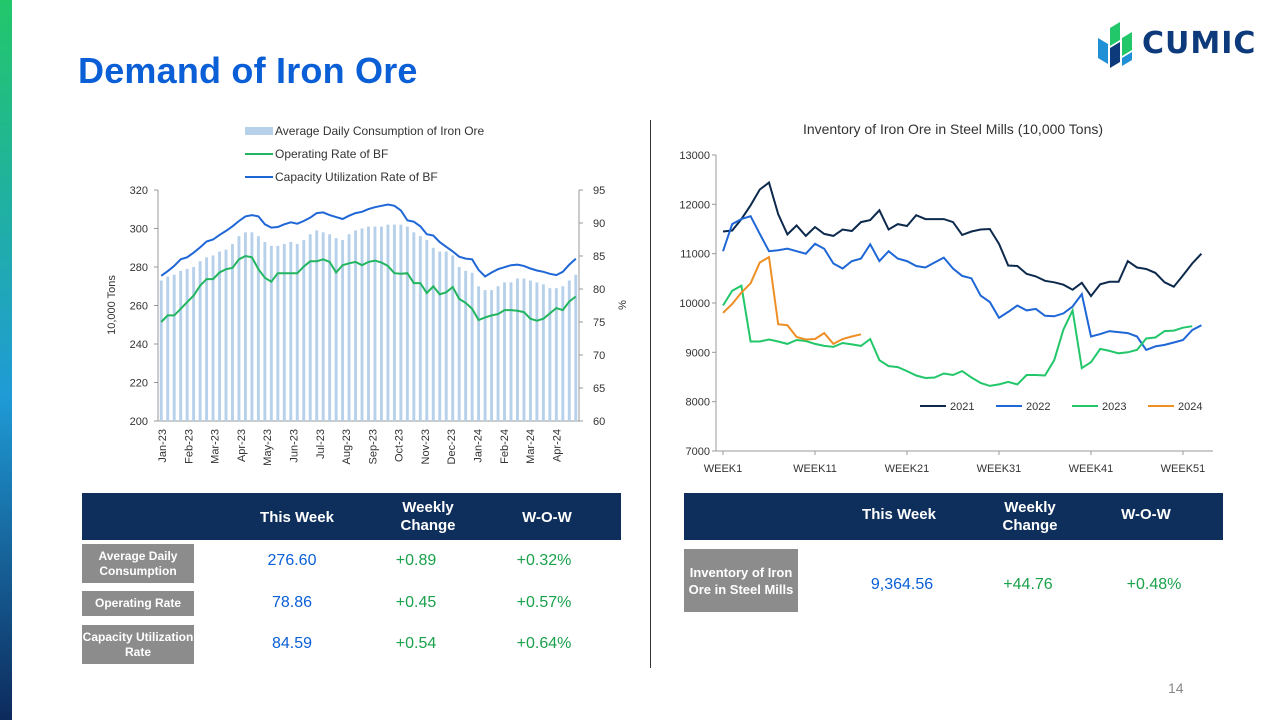 This screenshot has width=1280, height=720. What do you see at coordinates (1028, 584) in the screenshot?
I see `inventory-weekly-change: +44.76` at bounding box center [1028, 584].